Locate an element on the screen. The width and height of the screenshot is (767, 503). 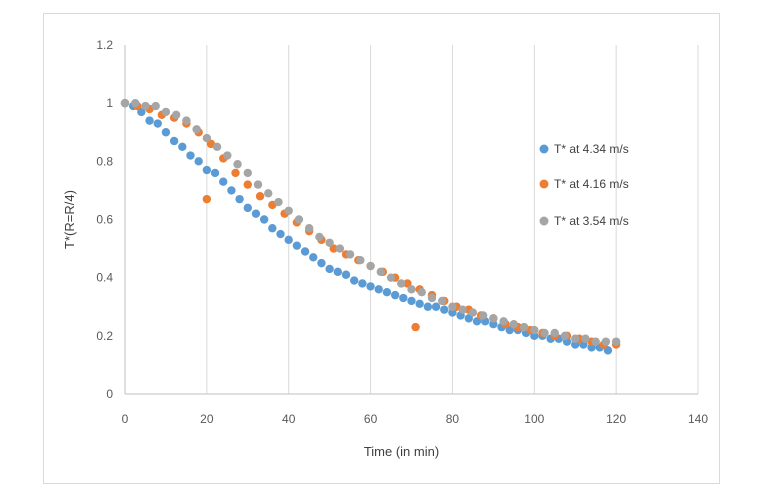
x-tick-label: 60 is located at coordinates (371, 419).